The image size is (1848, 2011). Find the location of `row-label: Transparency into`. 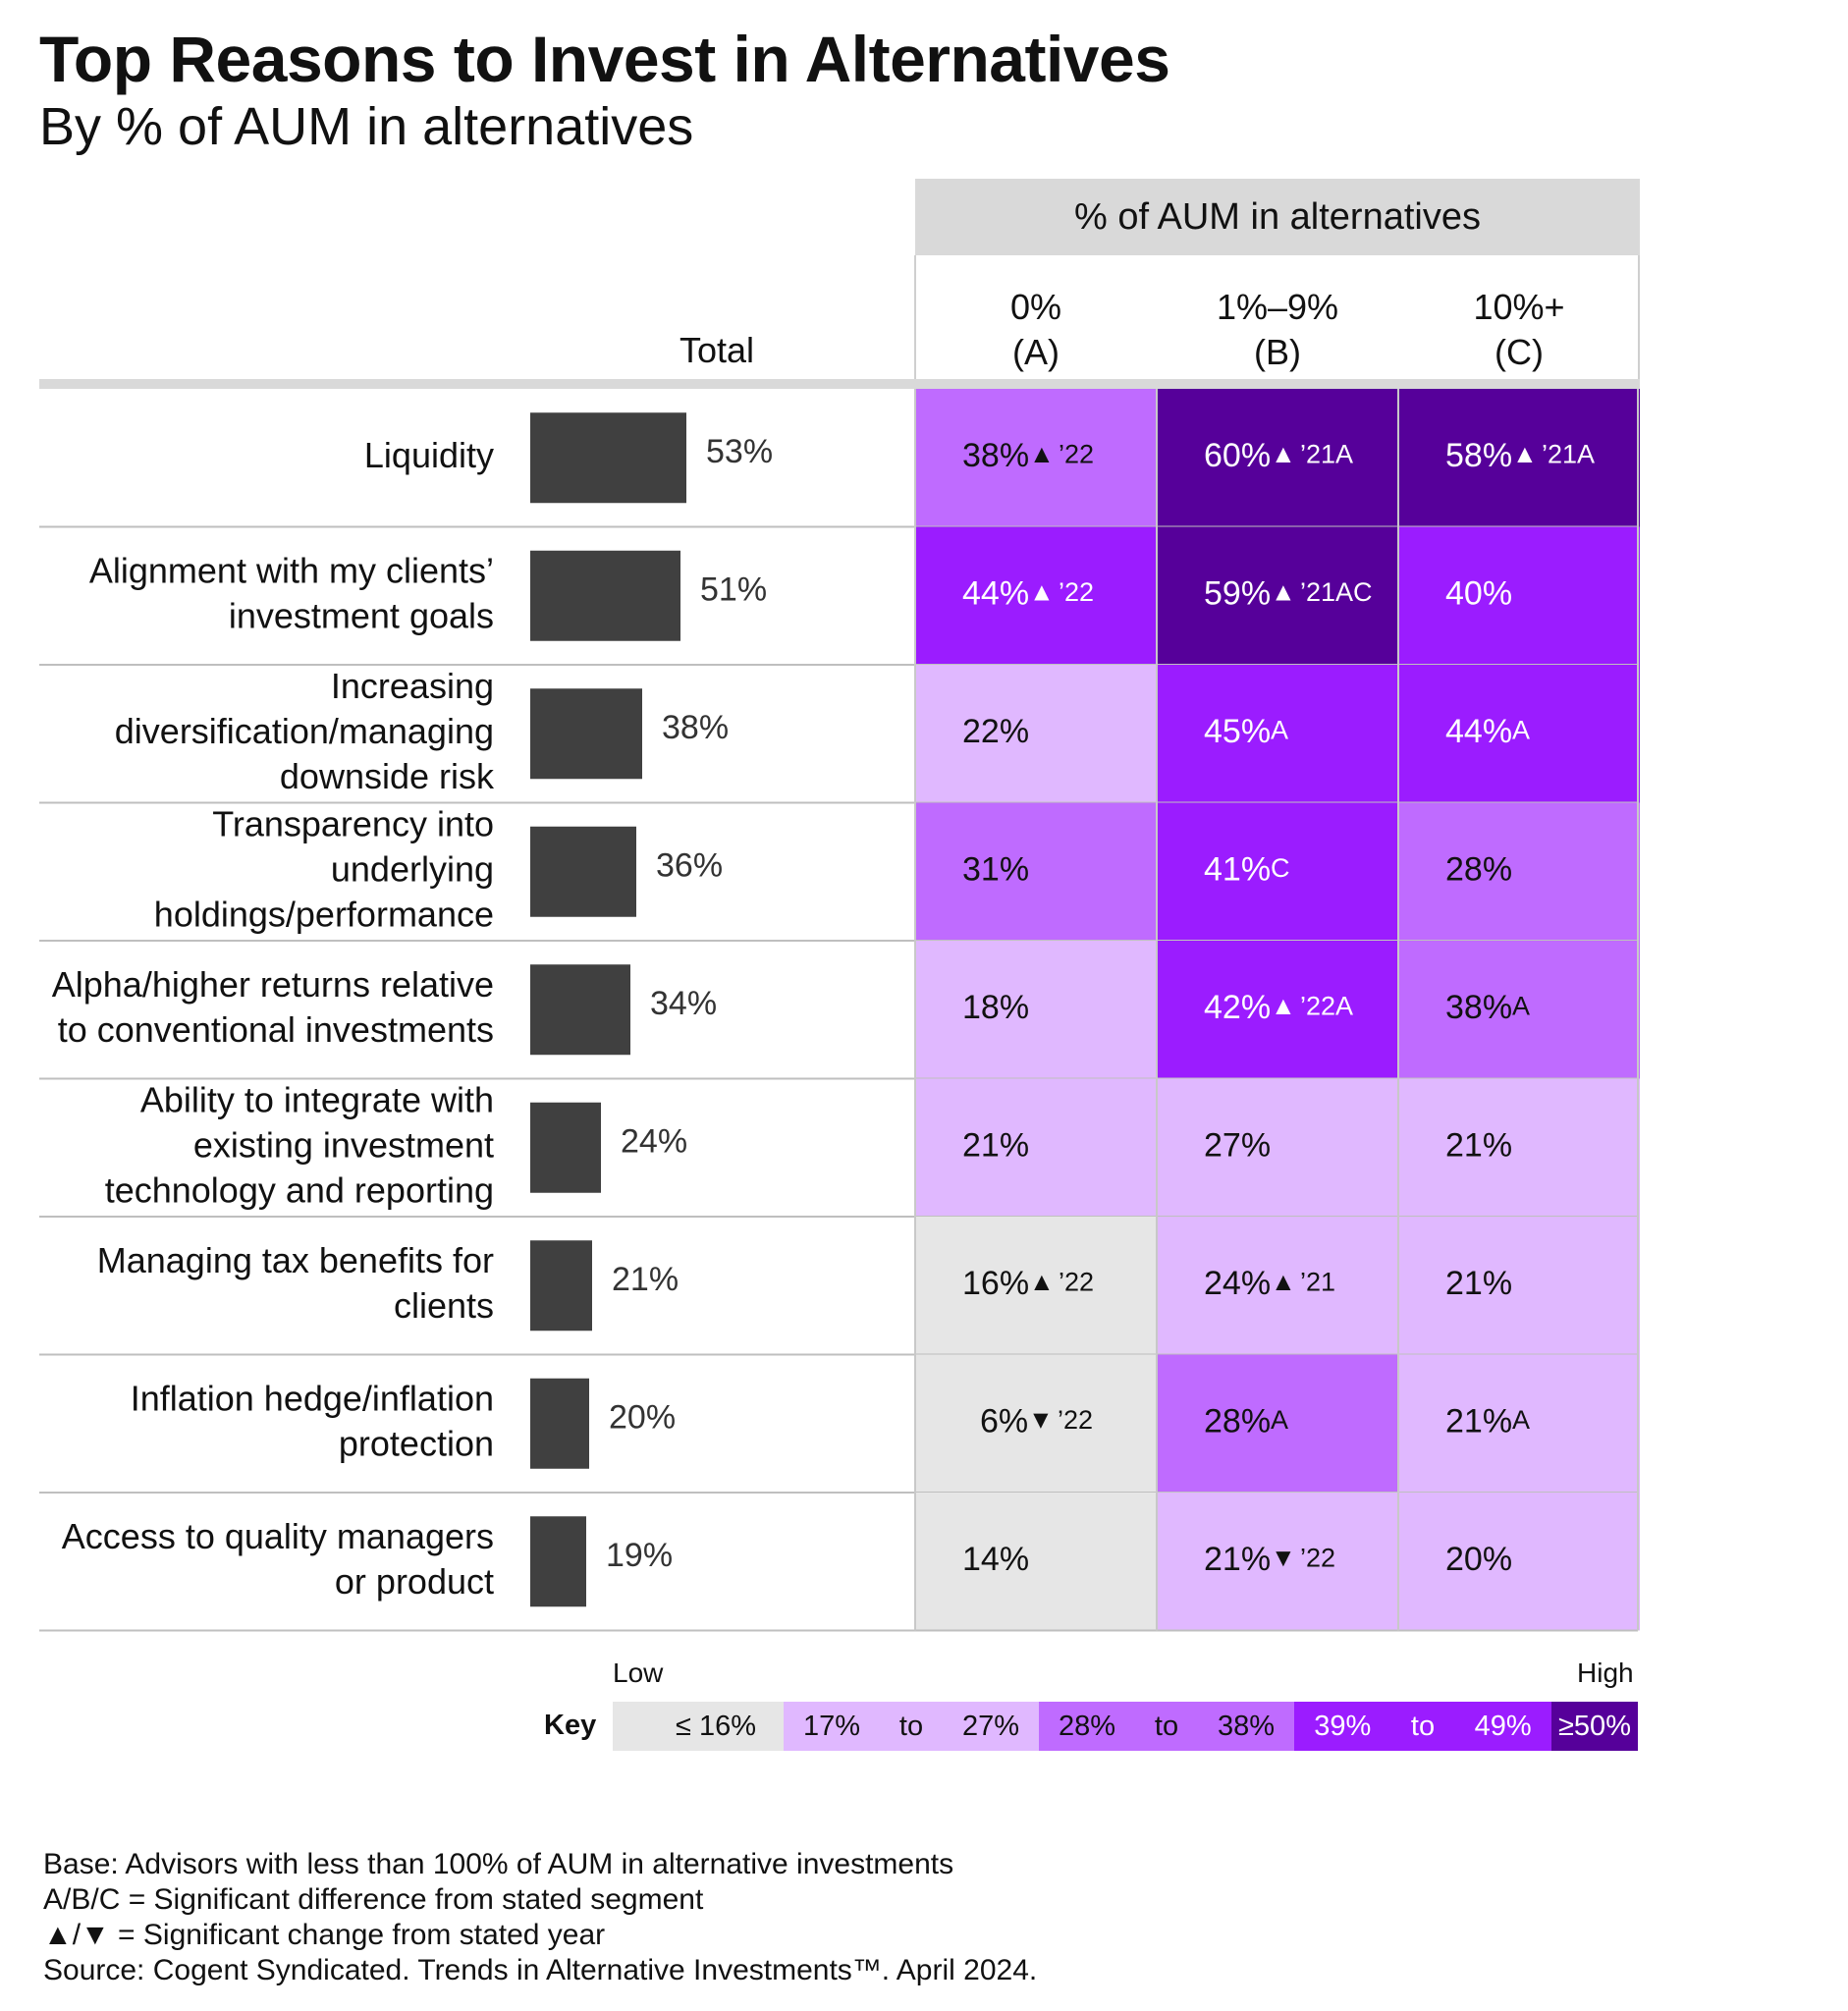

row-label: Transparency into is located at coordinates (353, 823).